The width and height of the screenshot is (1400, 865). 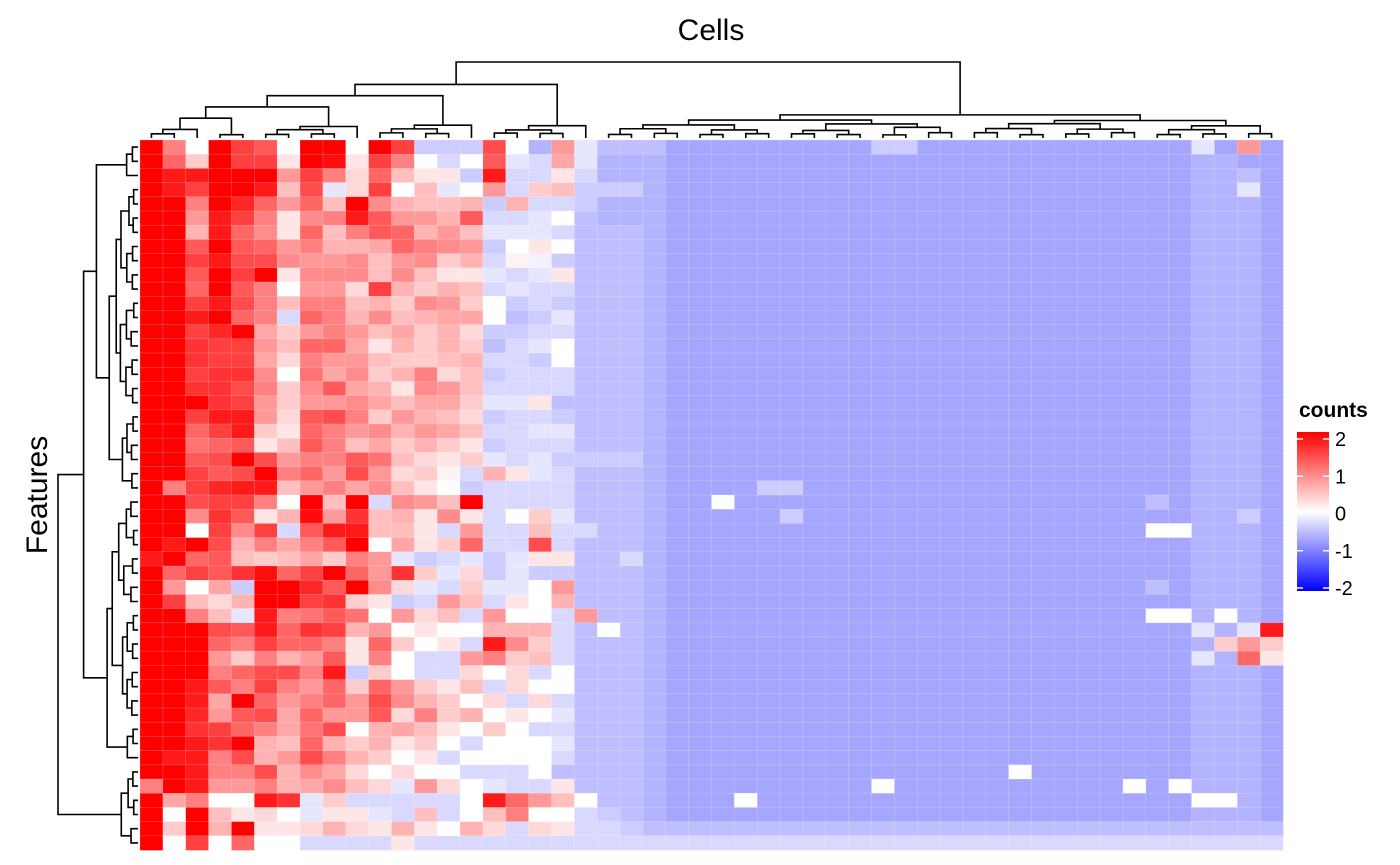 I want to click on legend-tick-label: 1, so click(x=1340, y=477).